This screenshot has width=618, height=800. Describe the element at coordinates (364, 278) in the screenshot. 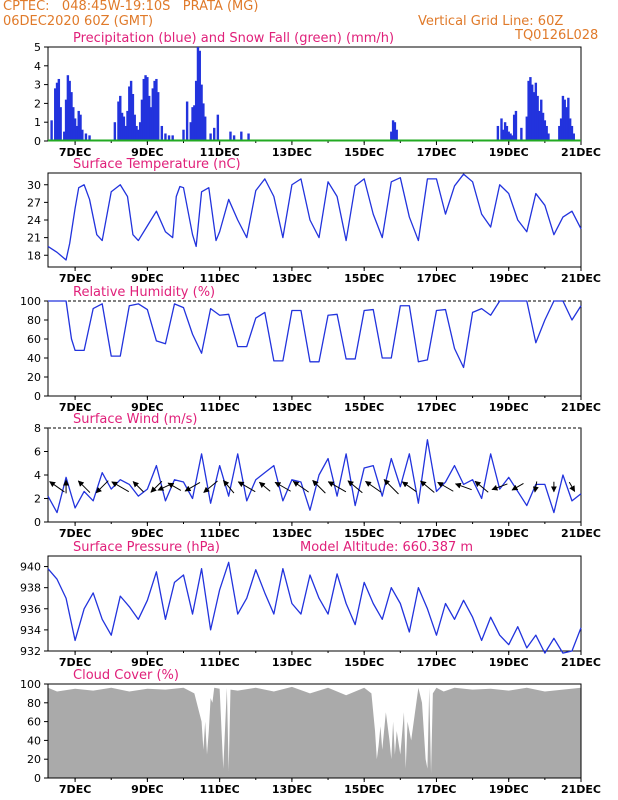

I see `temp-xtick-label: 15DEC` at that location.